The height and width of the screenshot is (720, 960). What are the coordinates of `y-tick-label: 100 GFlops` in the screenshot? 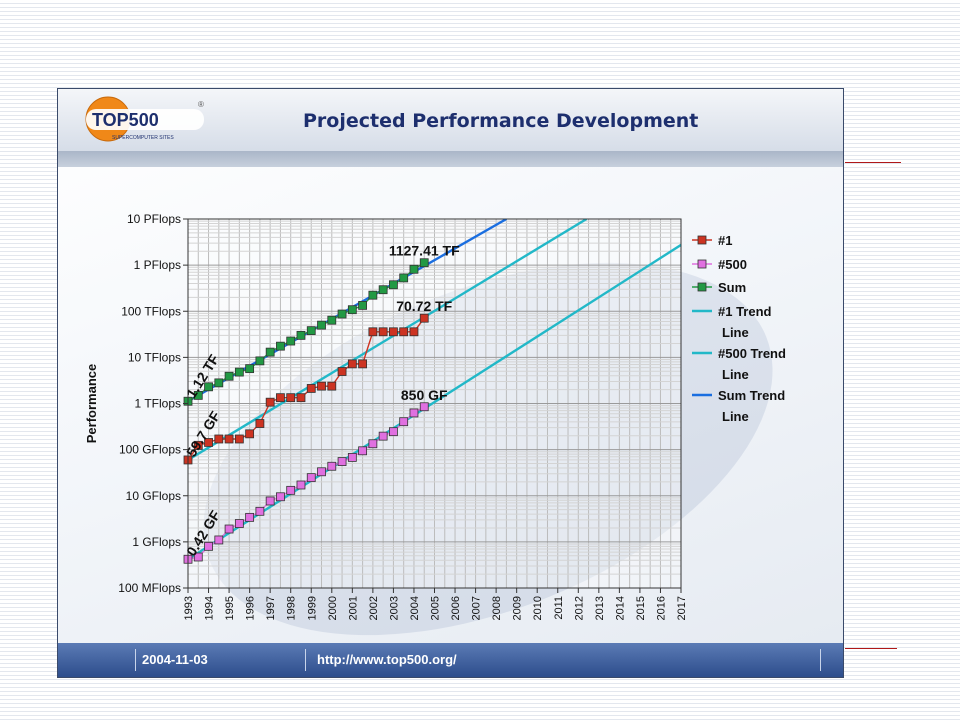 It's located at (150, 450).